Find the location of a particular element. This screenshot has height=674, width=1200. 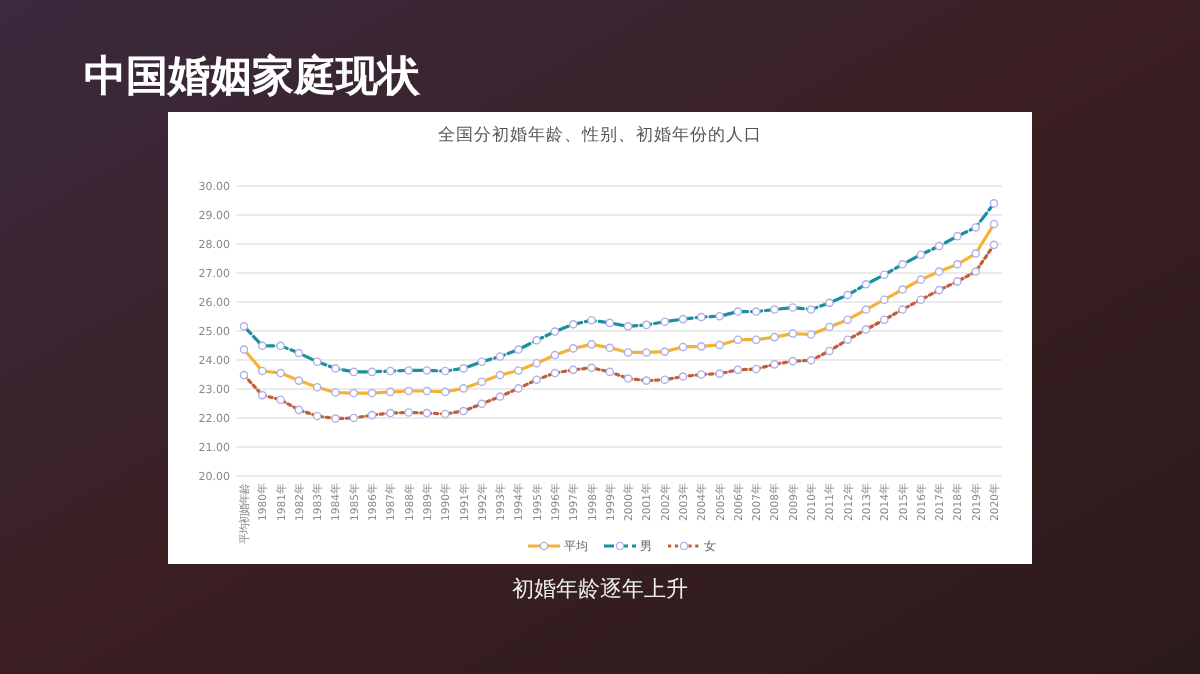

chart-subtitle: 全国分初婚年龄、性别、初婚年份的人口 is located at coordinates (600, 135).